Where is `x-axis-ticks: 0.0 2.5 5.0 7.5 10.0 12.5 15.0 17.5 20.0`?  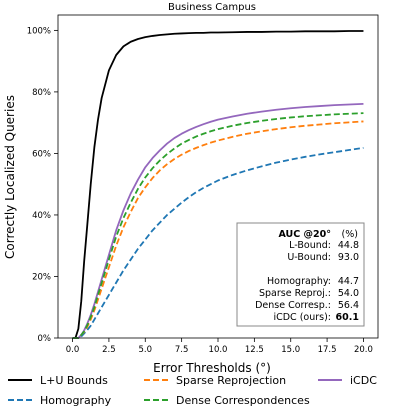
x-axis-ticks: 0.0 2.5 5.0 7.5 10.0 12.5 15.0 17.5 20.0 is located at coordinates (219, 346).